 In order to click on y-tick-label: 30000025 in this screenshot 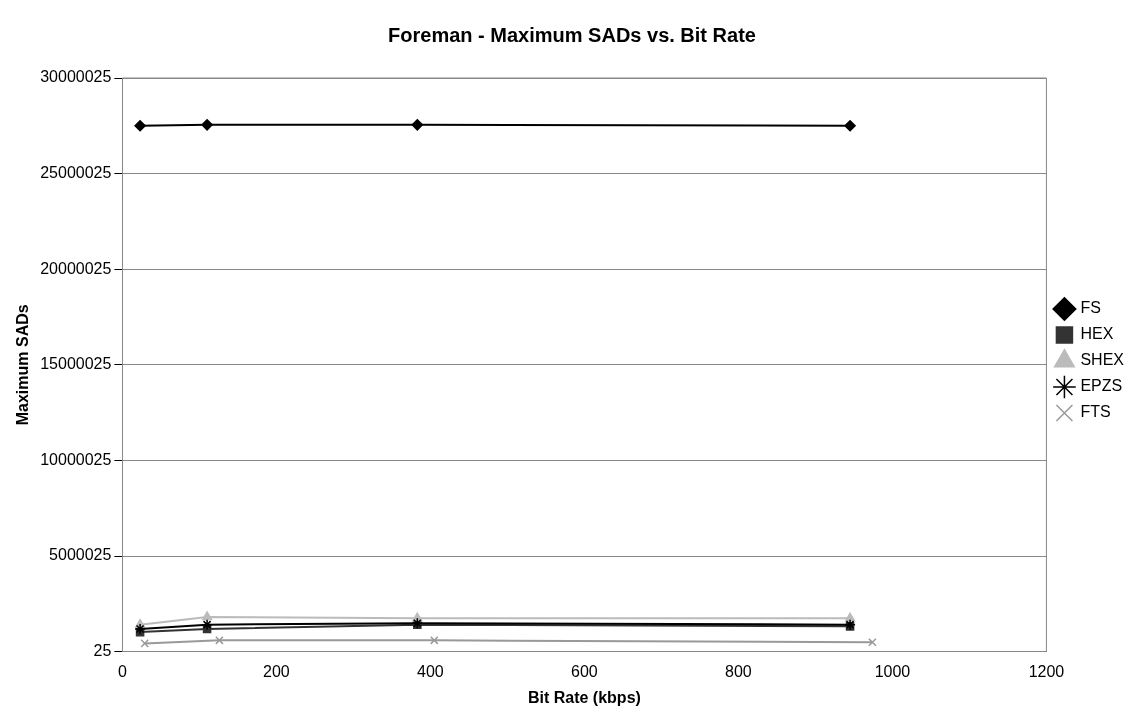, I will do `click(76, 77)`.